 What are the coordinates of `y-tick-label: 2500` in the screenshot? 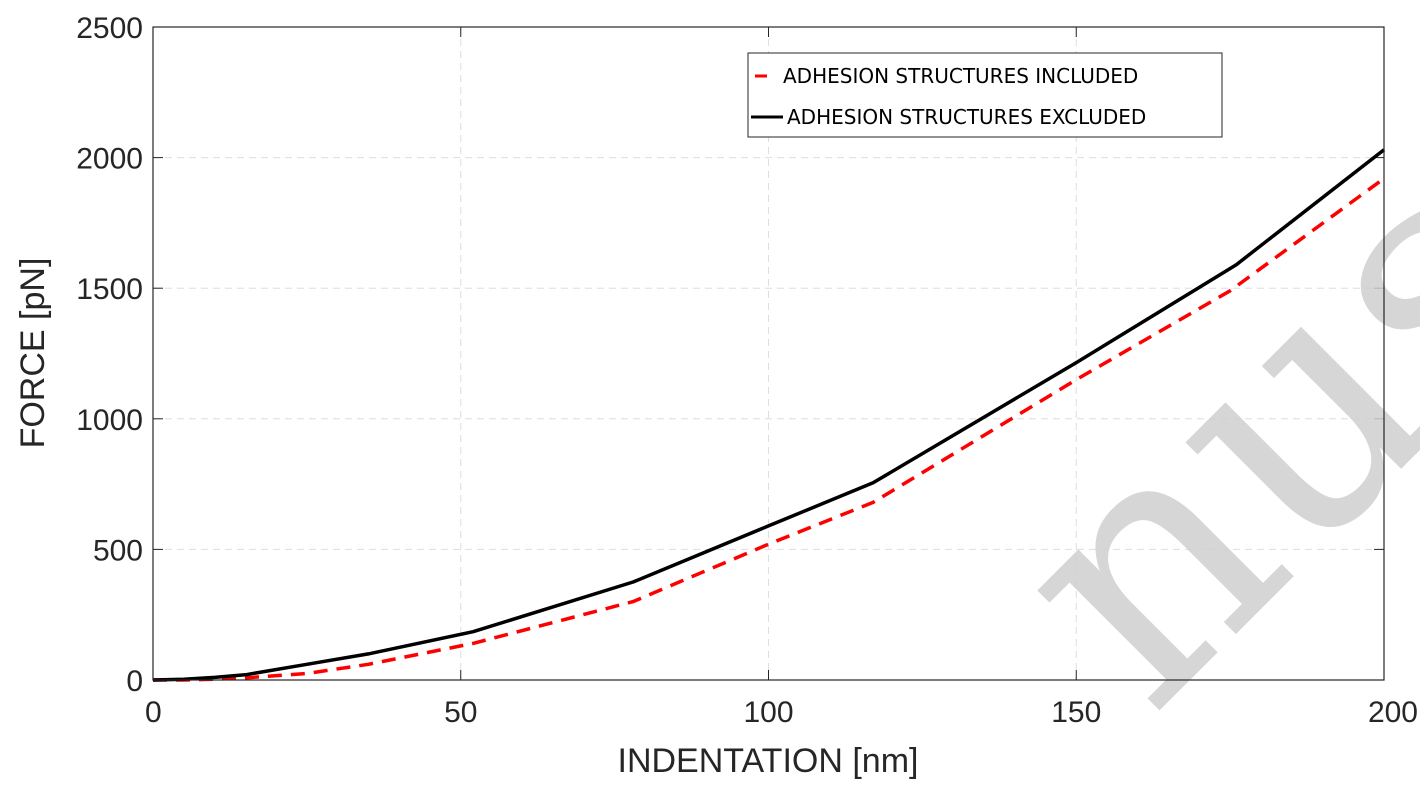 It's located at (109, 28).